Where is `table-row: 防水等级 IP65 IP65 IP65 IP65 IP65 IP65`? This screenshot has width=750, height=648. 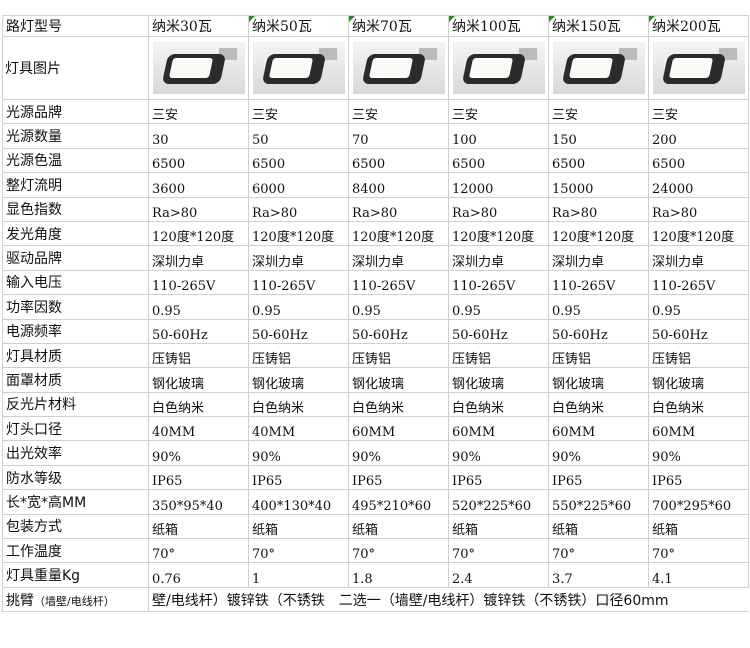 table-row: 防水等级 IP65 IP65 IP65 IP65 IP65 IP65 is located at coordinates (375, 477).